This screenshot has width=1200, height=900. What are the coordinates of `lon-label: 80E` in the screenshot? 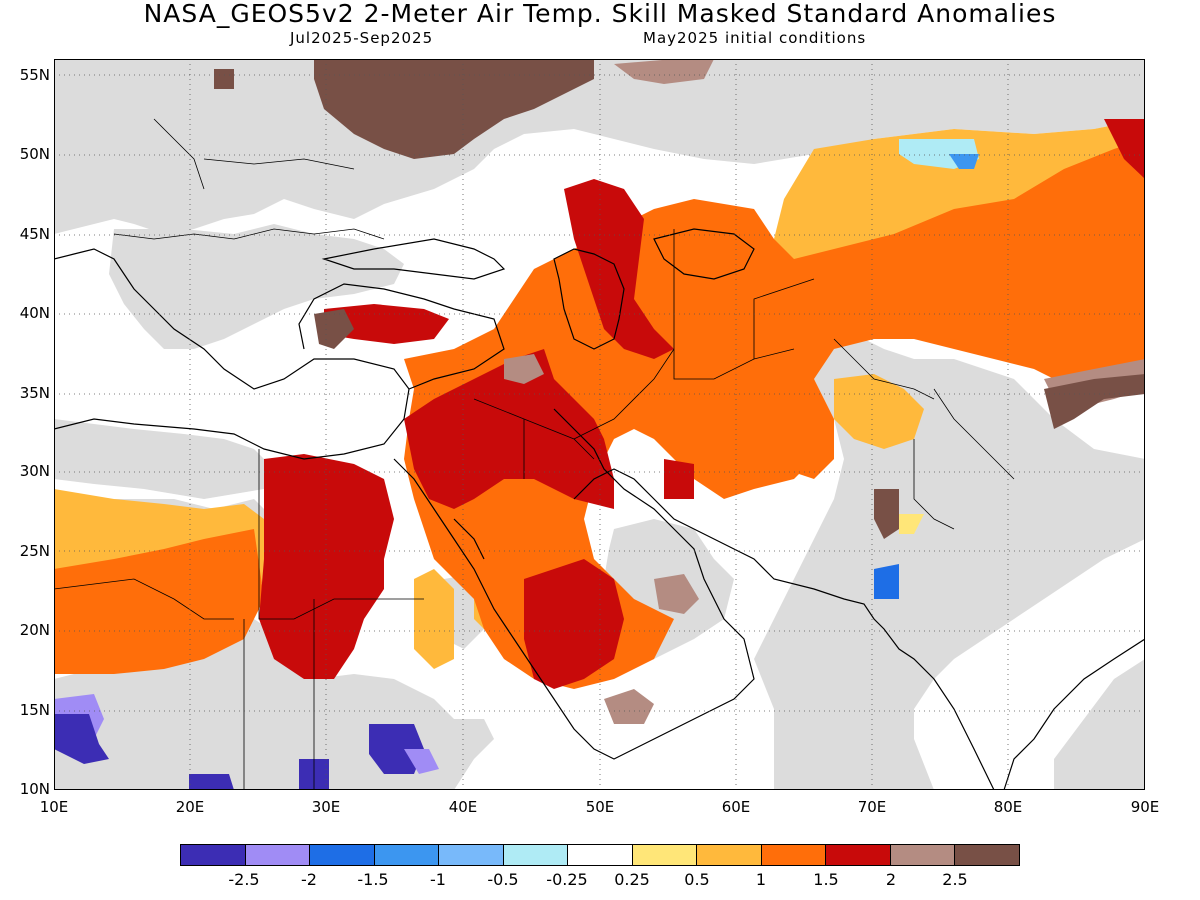 It's located at (1008, 807).